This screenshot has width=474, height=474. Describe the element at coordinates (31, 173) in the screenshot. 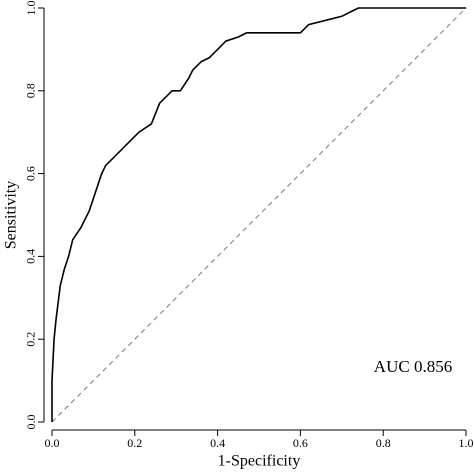

I see `y-tick-label: 0.6` at that location.